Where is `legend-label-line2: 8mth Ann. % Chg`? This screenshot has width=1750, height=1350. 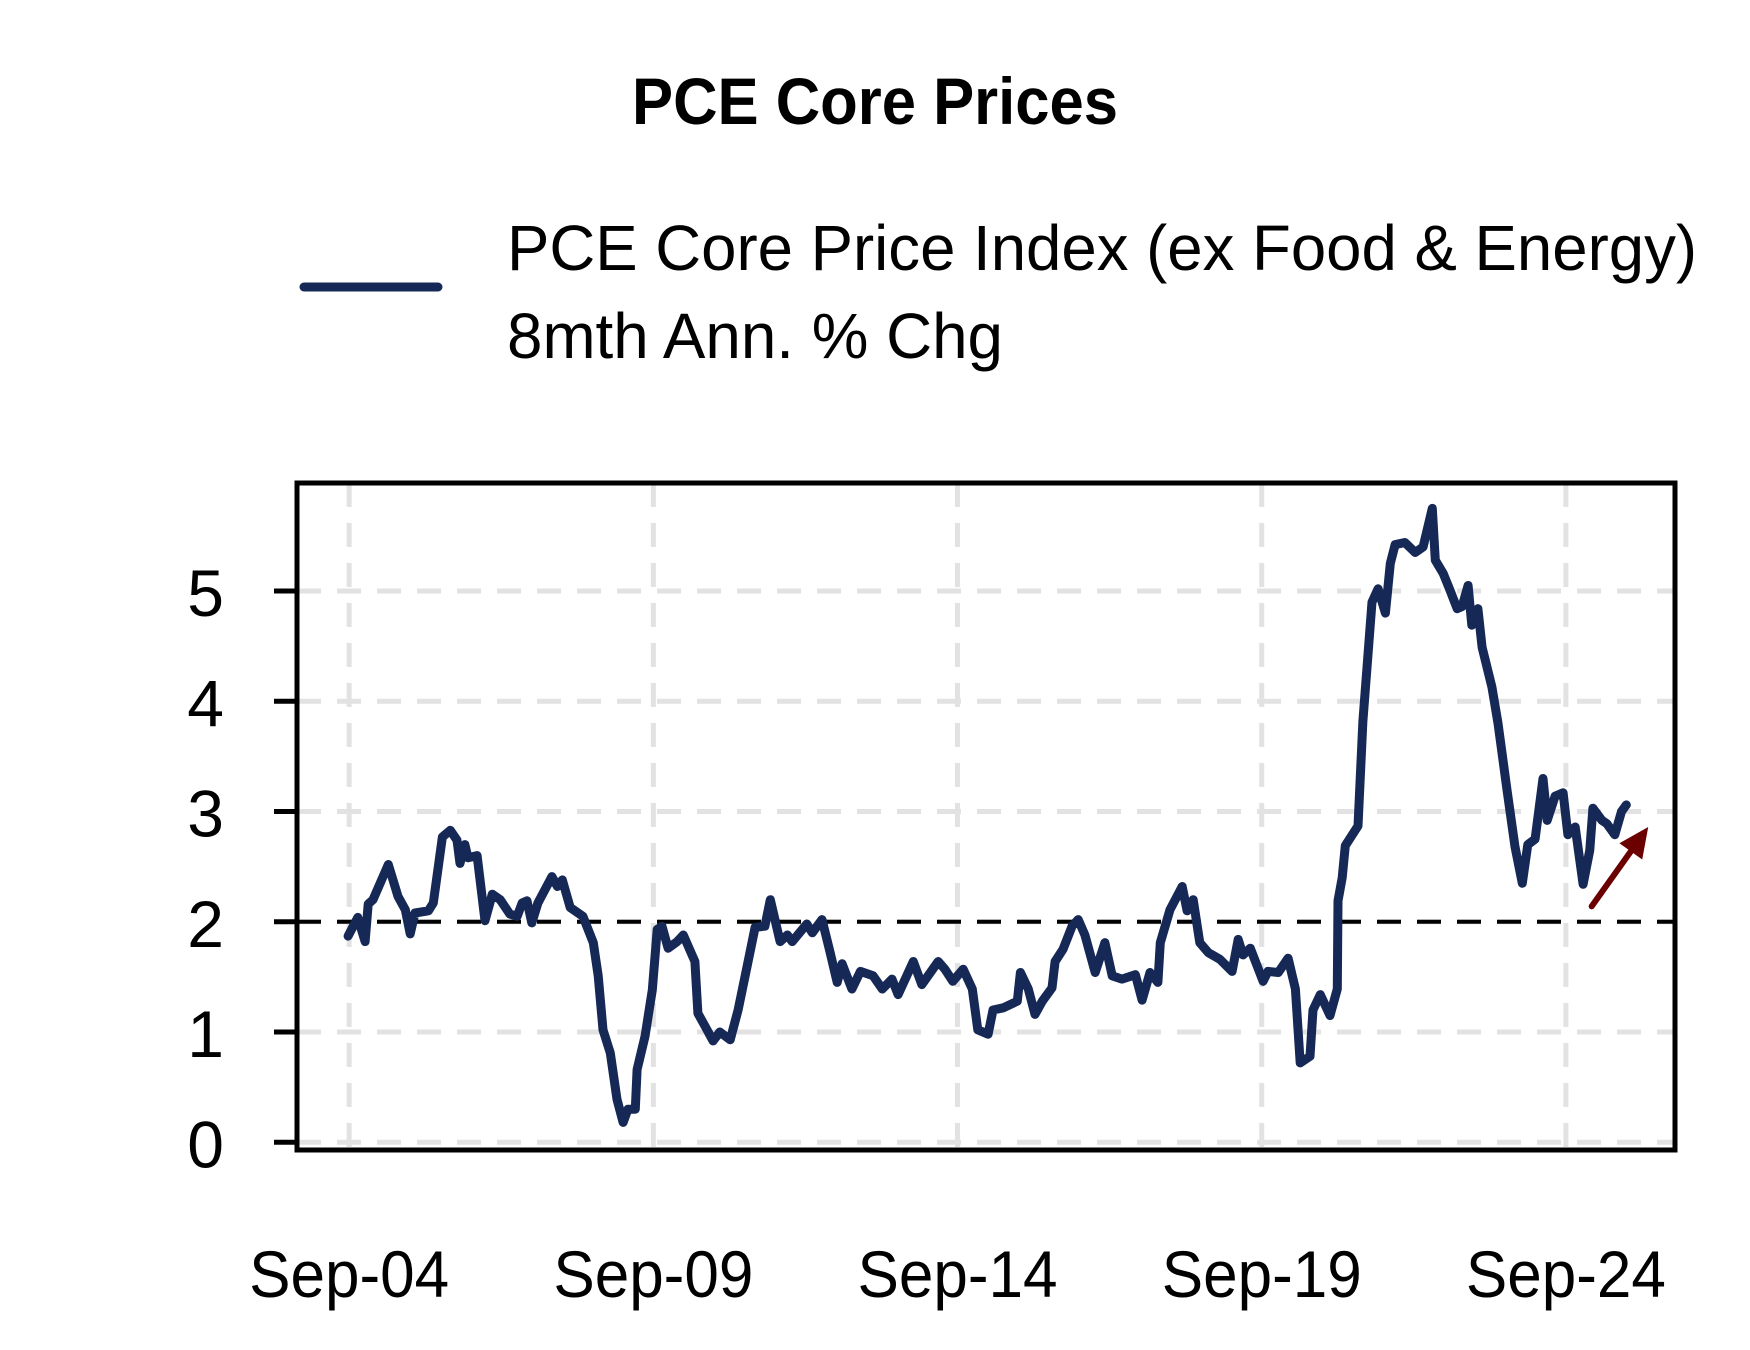 legend-label-line2: 8mth Ann. % Chg is located at coordinates (755, 336).